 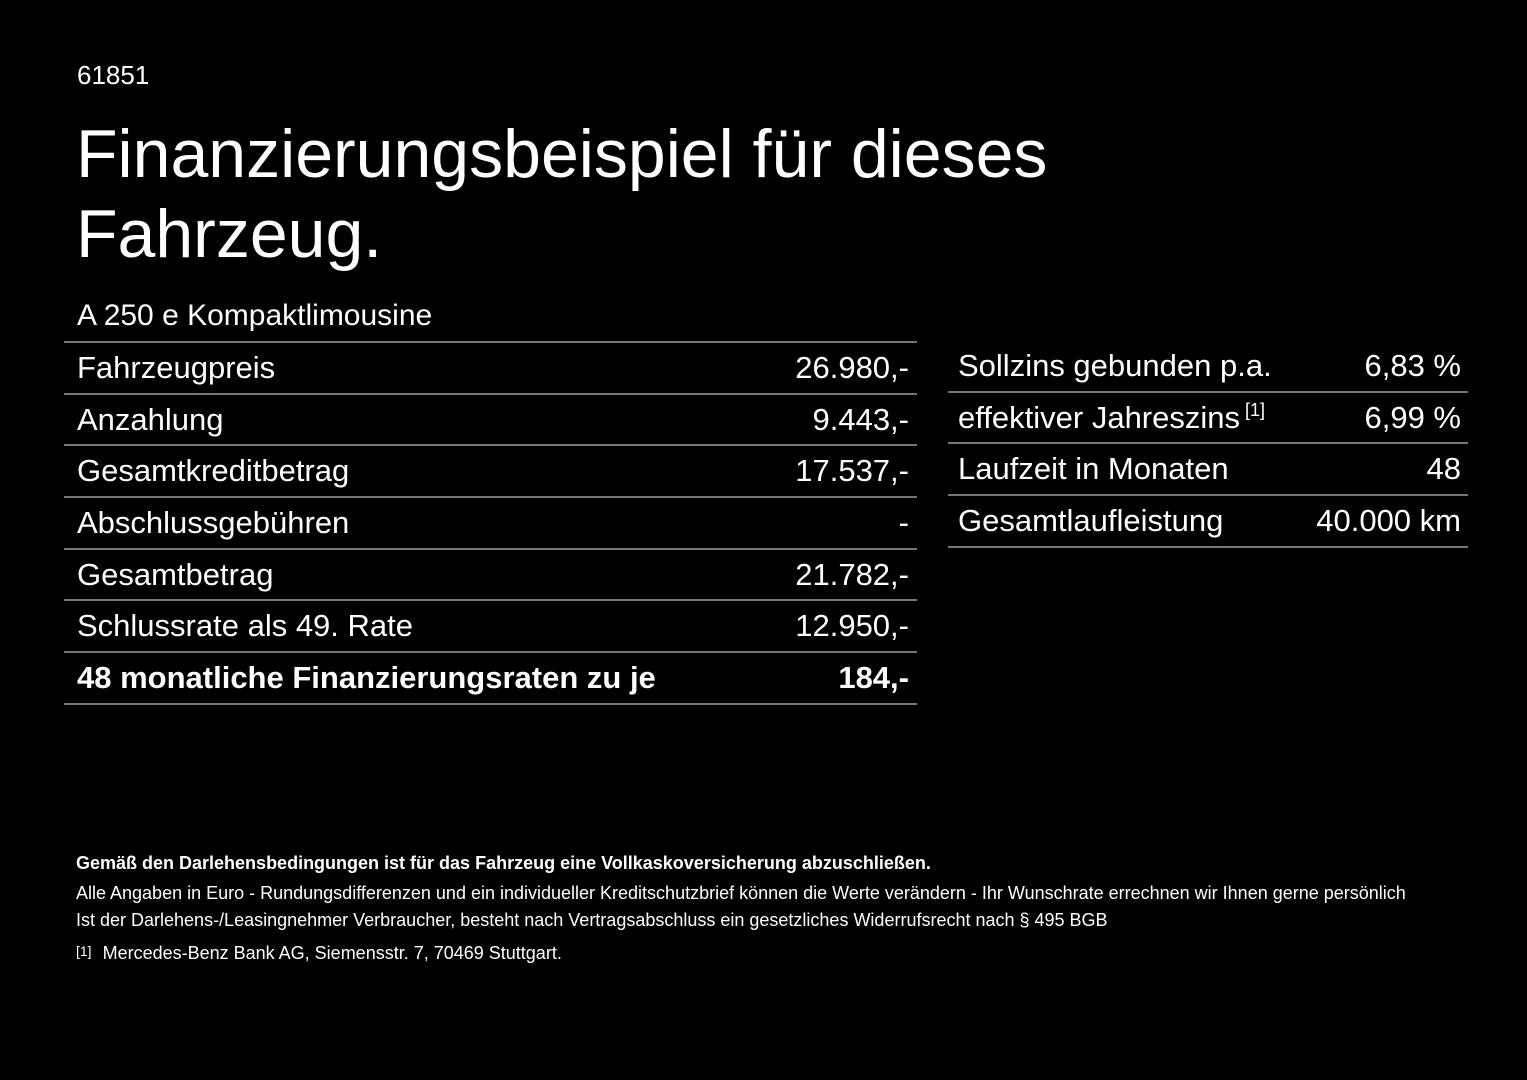 I want to click on row-label: Gesamtkreditbetrag, so click(x=213, y=471).